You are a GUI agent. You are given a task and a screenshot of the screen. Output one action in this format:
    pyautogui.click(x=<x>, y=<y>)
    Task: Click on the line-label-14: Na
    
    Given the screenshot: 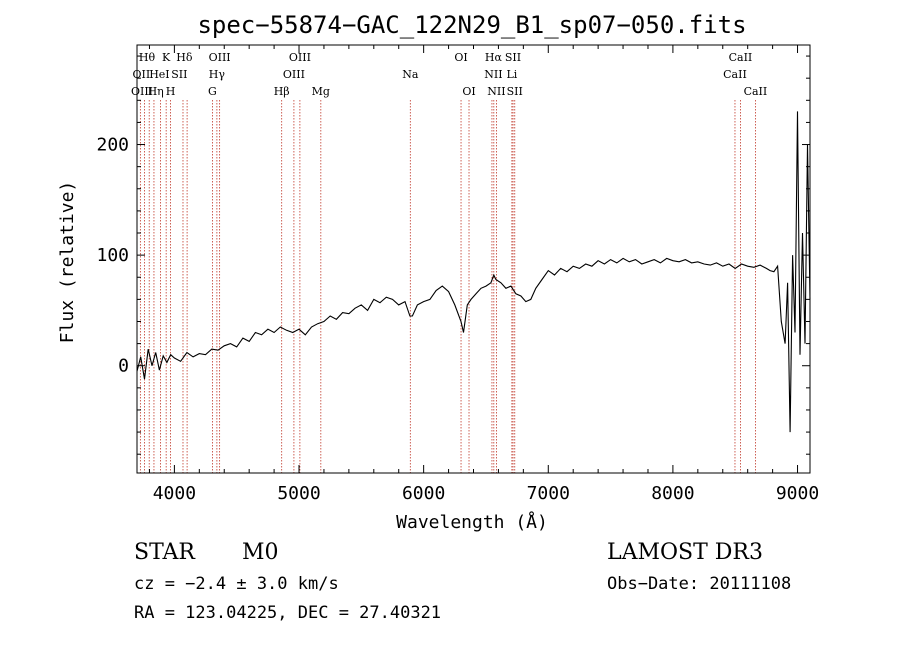 What is the action you would take?
    pyautogui.click(x=410, y=74)
    